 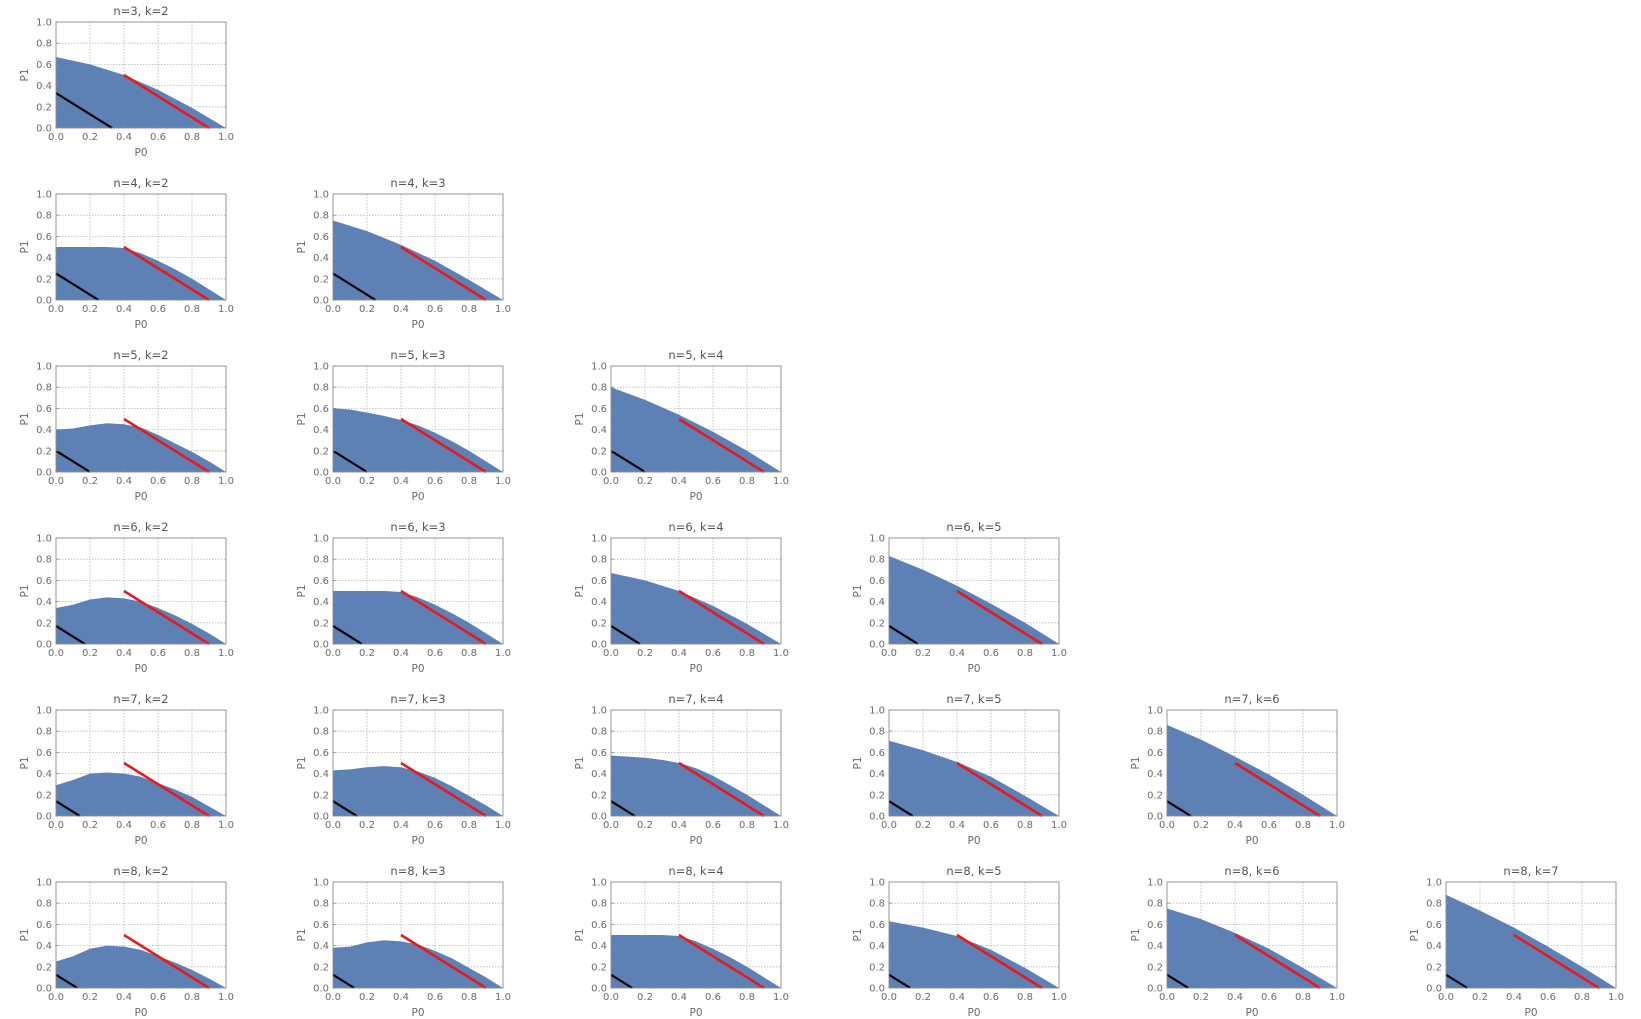 I want to click on chart-title: n=7, k=4, so click(x=695, y=699).